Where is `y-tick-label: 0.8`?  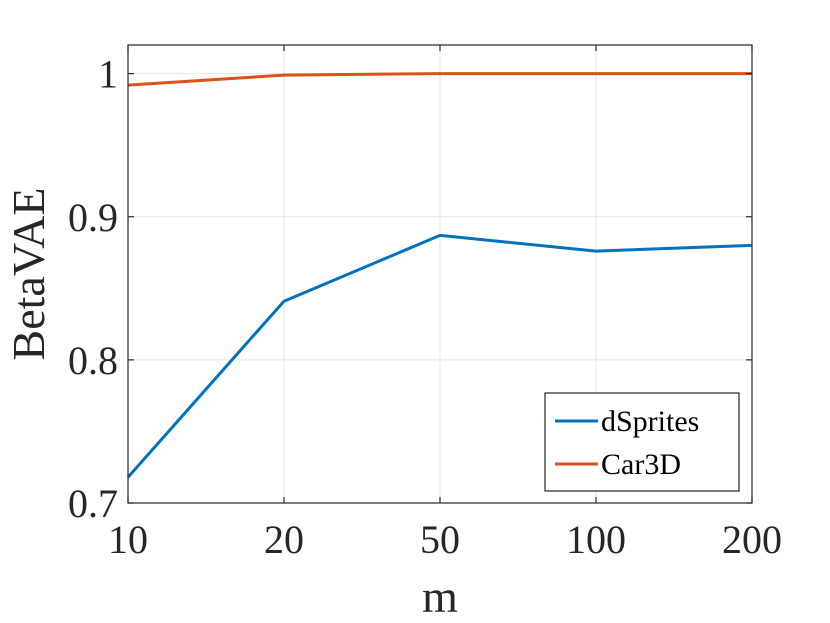
y-tick-label: 0.8 is located at coordinates (93, 360).